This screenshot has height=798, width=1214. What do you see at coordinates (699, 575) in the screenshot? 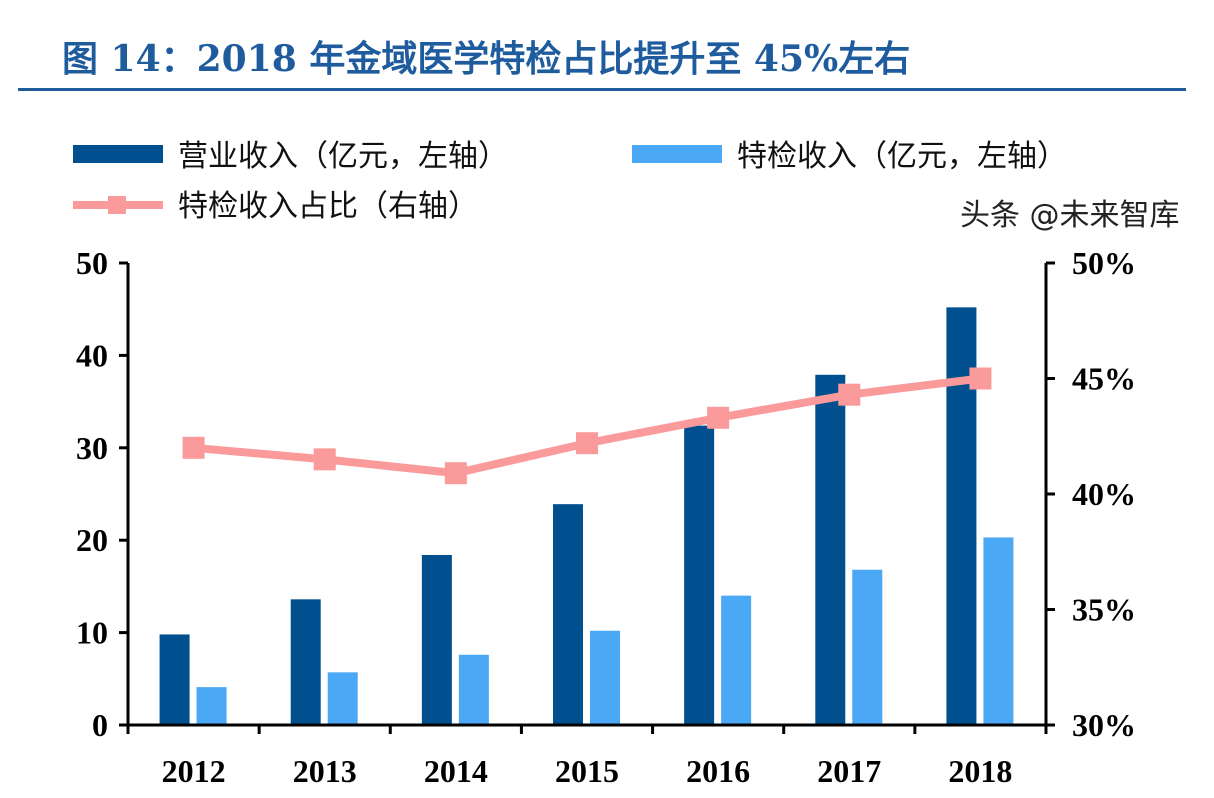
I see `bar-revenue-2016` at bounding box center [699, 575].